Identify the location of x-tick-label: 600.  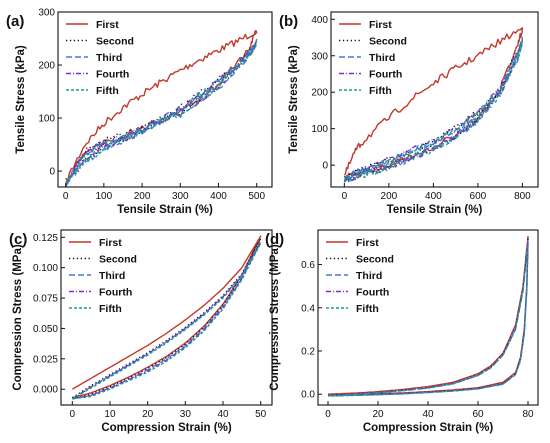
(478, 196).